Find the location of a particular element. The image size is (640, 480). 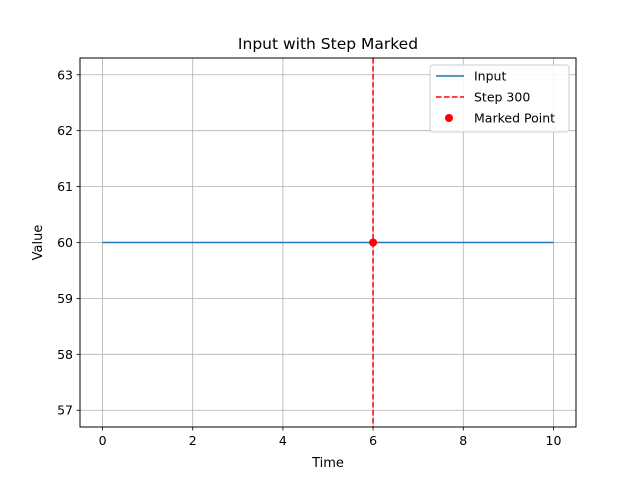

y-tick-label: 58 is located at coordinates (65, 354).